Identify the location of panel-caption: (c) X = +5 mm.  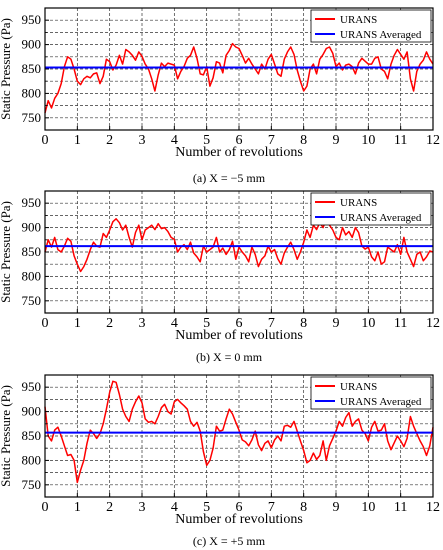
(229, 541).